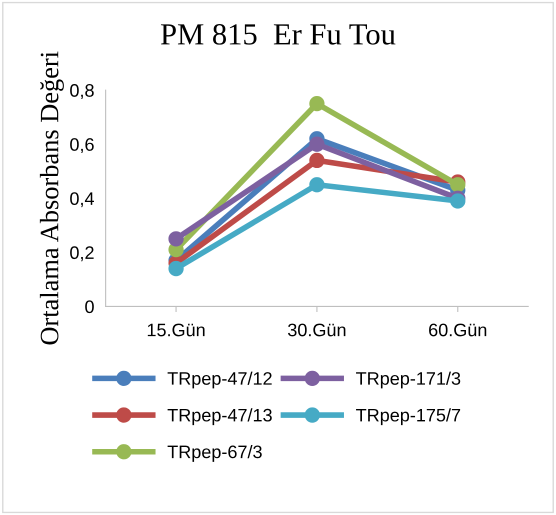 The width and height of the screenshot is (556, 515). What do you see at coordinates (220, 417) in the screenshot?
I see `legend-label: TRpep-47/13` at bounding box center [220, 417].